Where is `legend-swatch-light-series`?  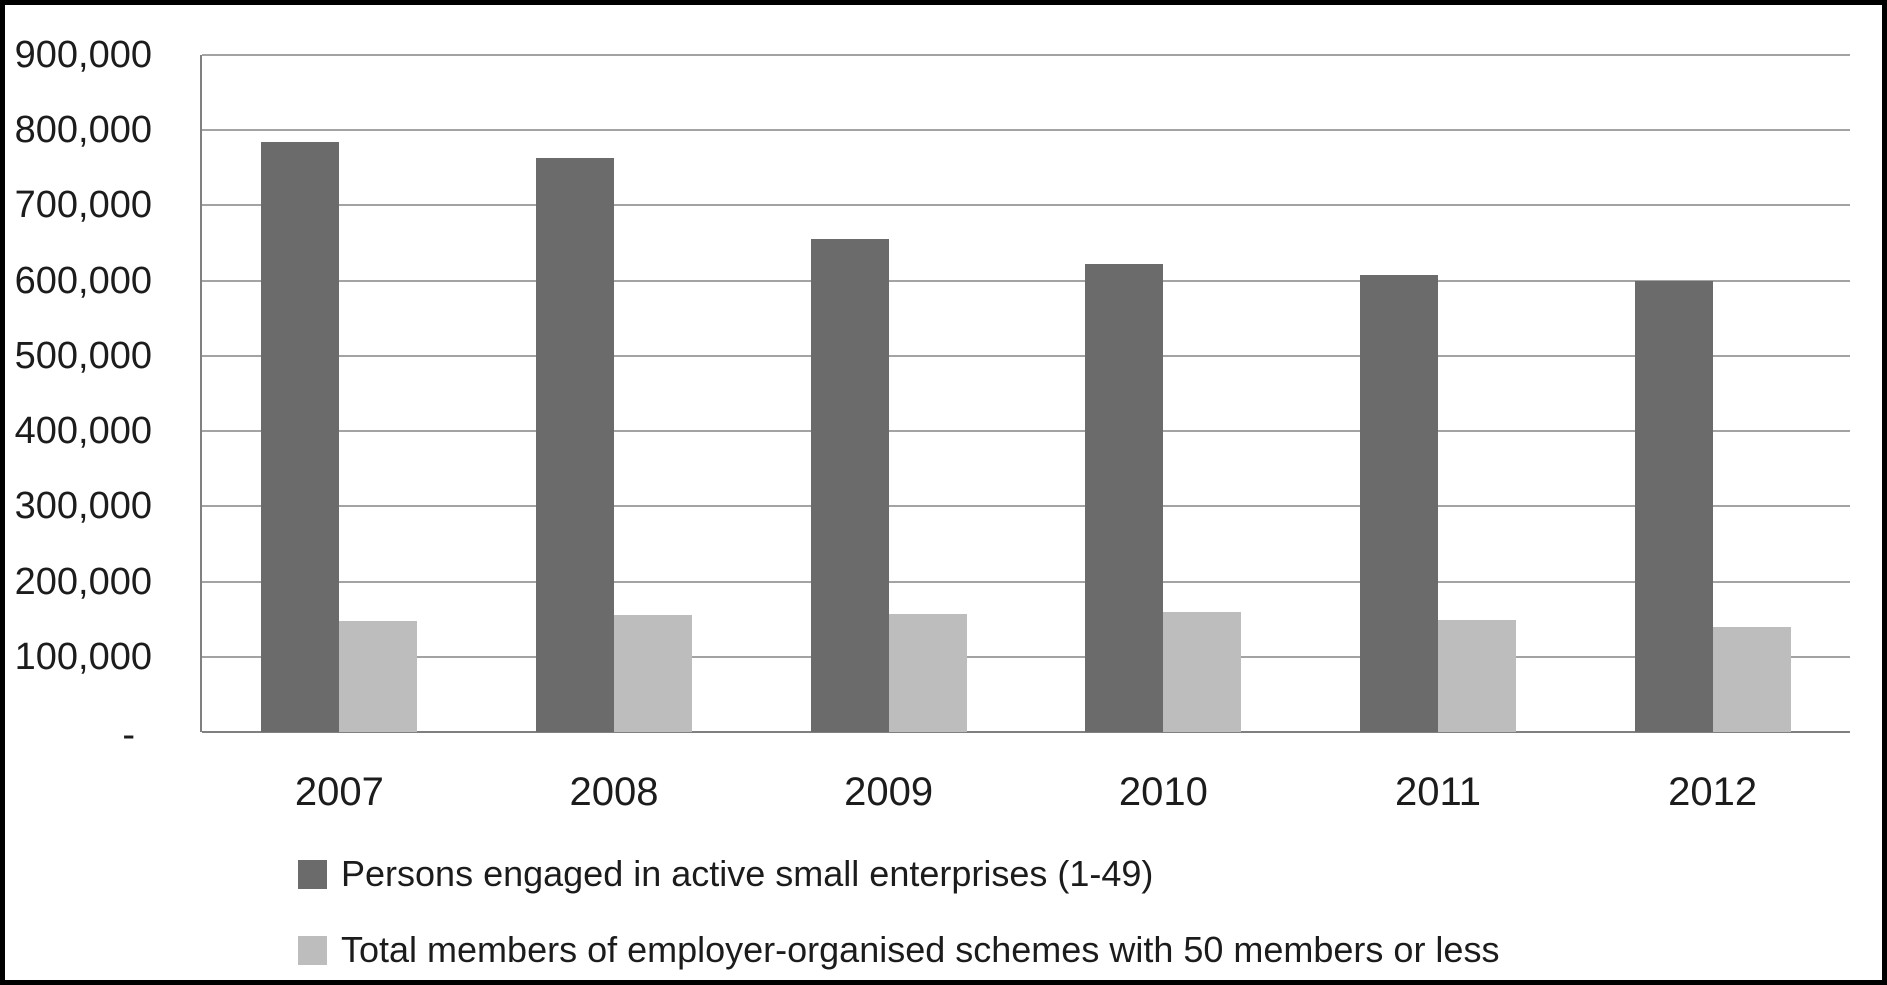
legend-swatch-light-series is located at coordinates (312, 950).